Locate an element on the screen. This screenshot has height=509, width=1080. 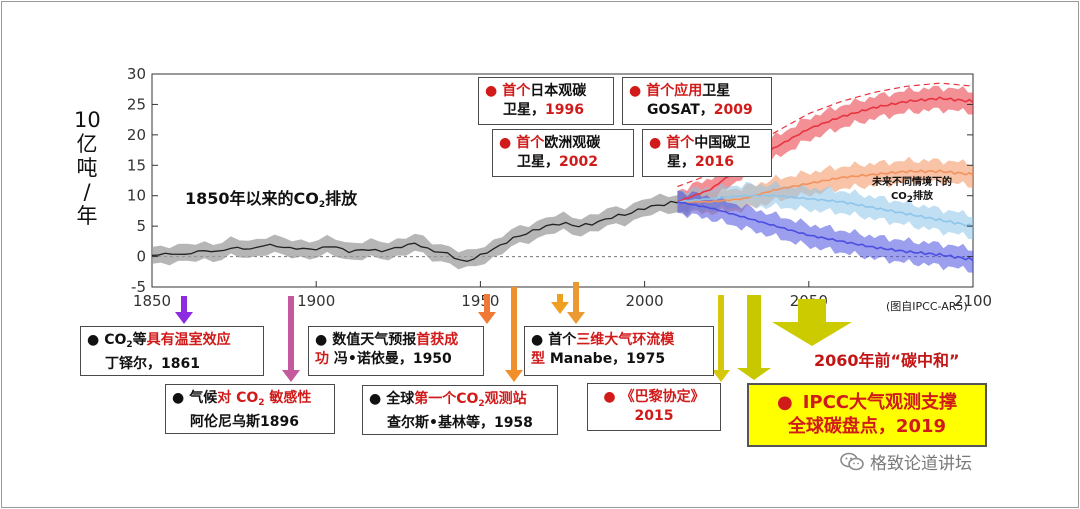
historical-line is located at coordinates (414, 231).